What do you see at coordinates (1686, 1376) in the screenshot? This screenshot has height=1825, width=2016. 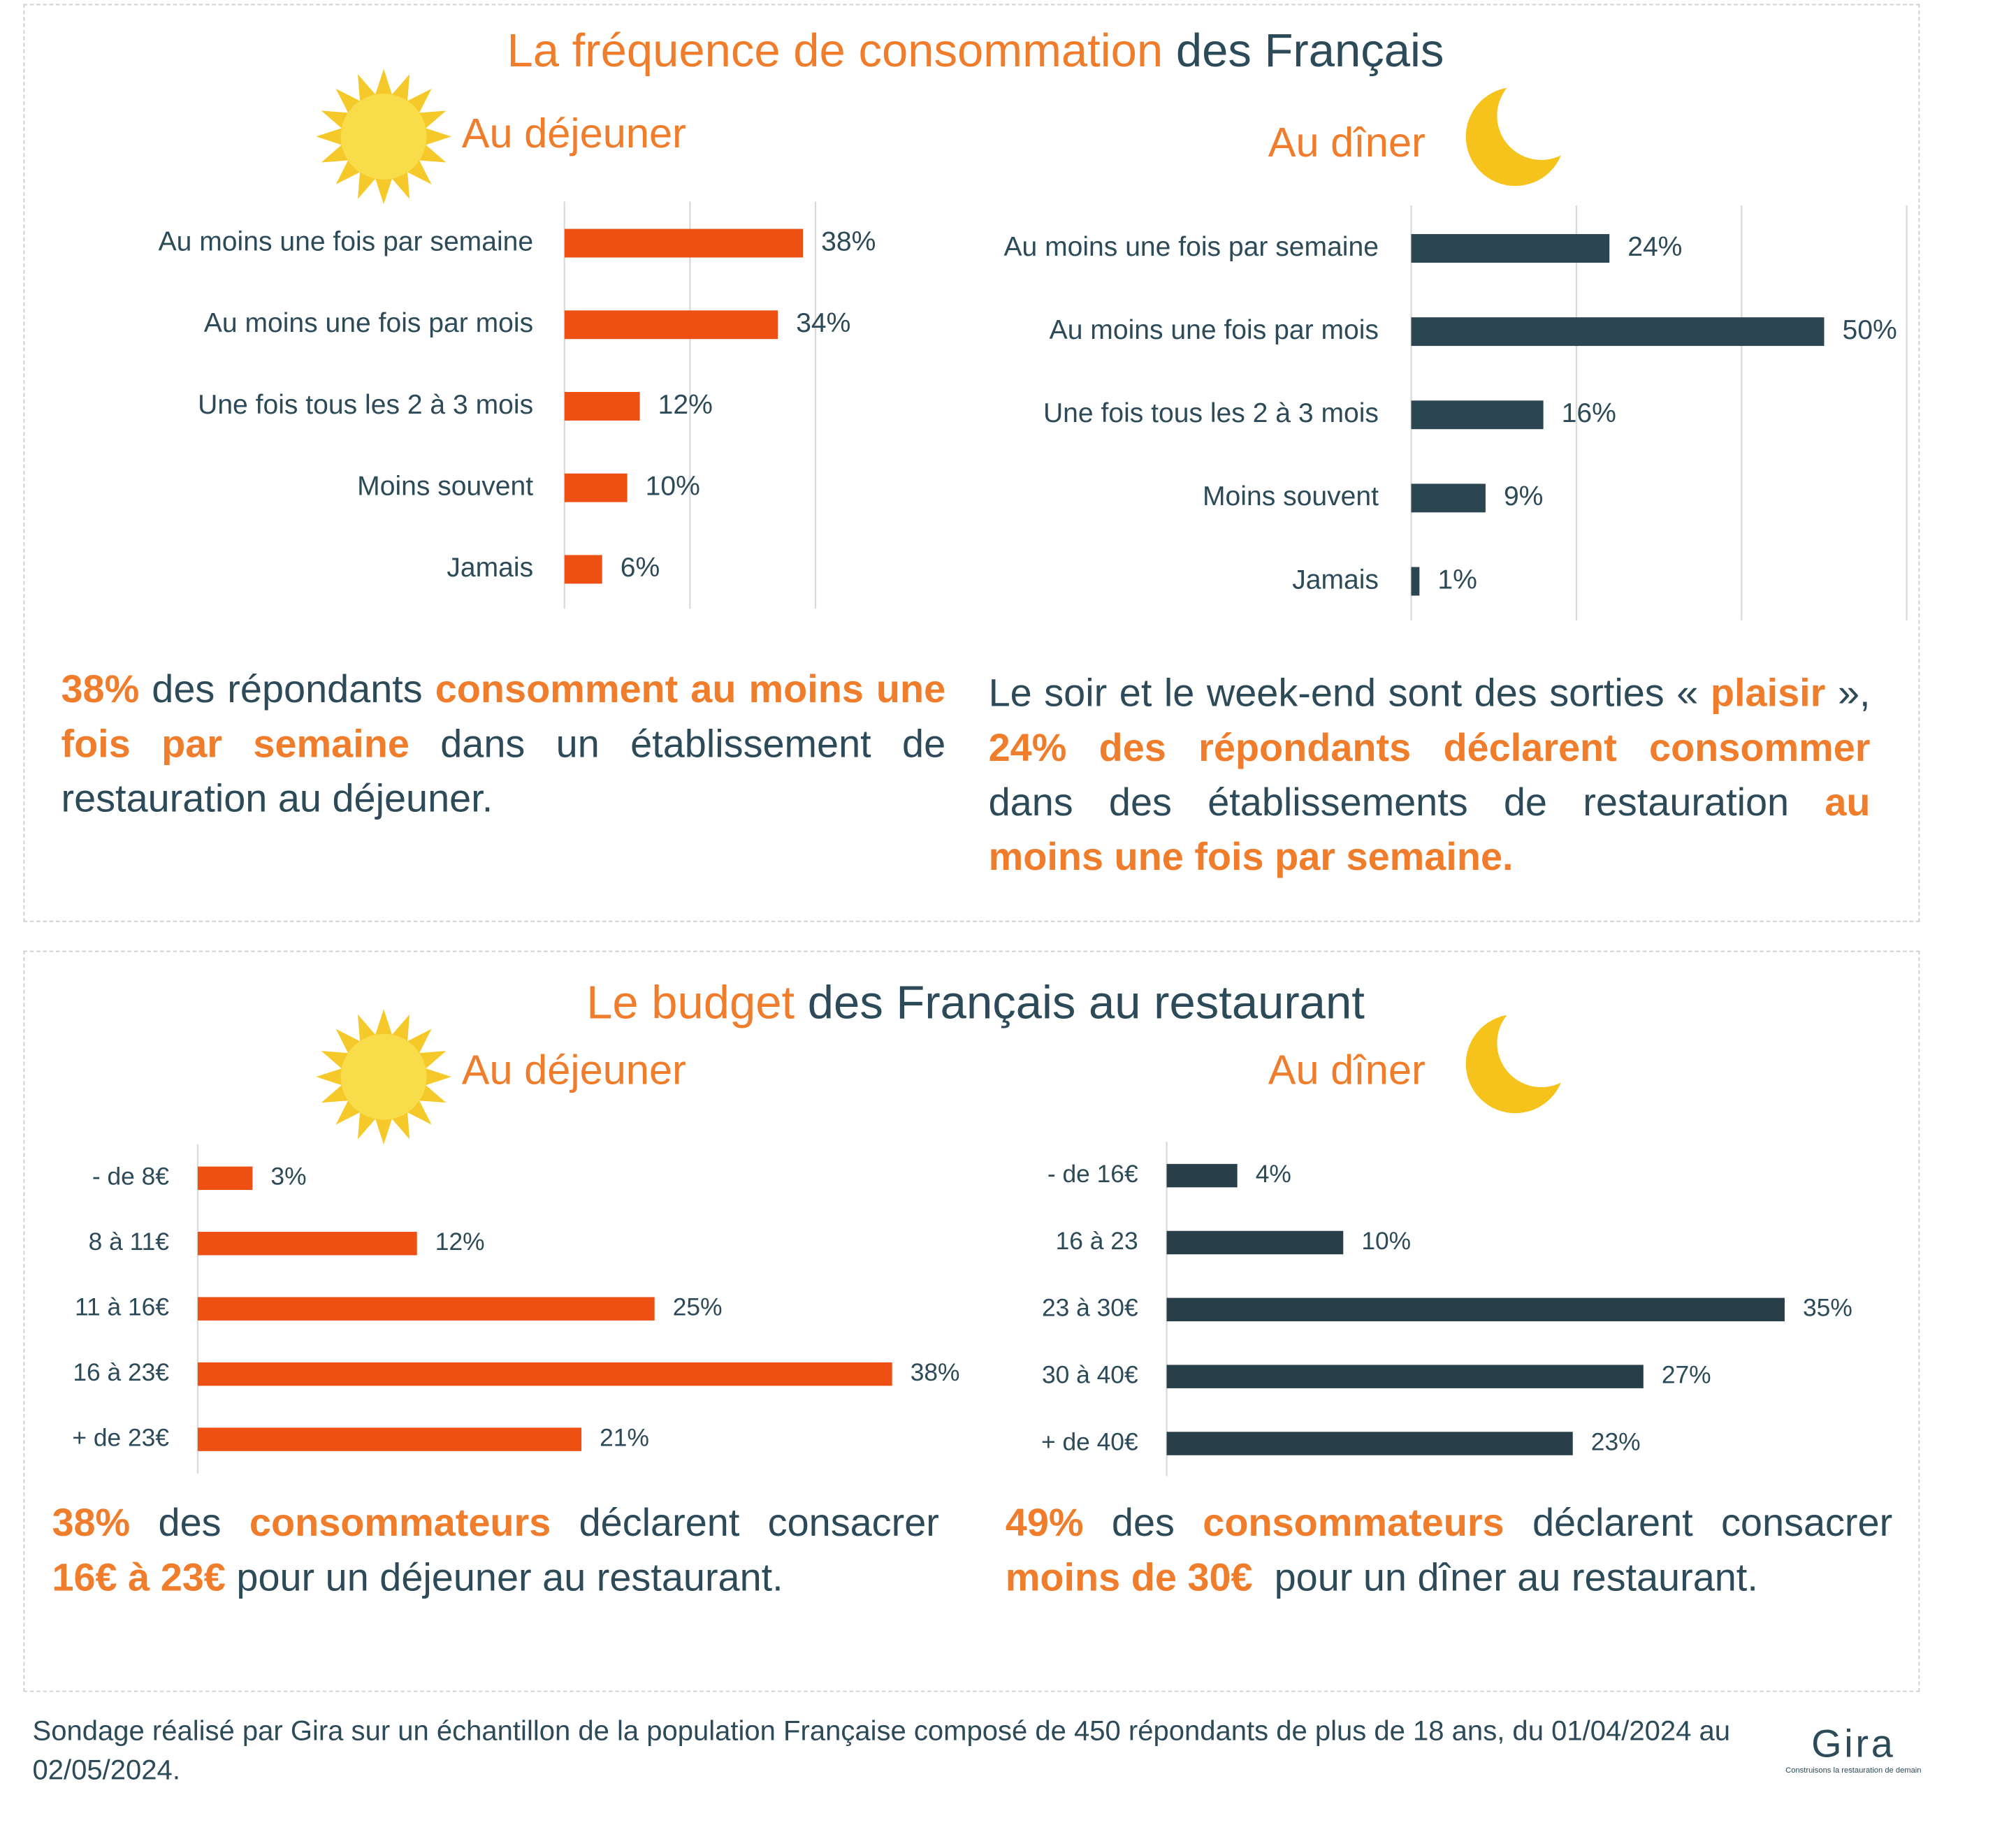 I see `value-label: 27%` at bounding box center [1686, 1376].